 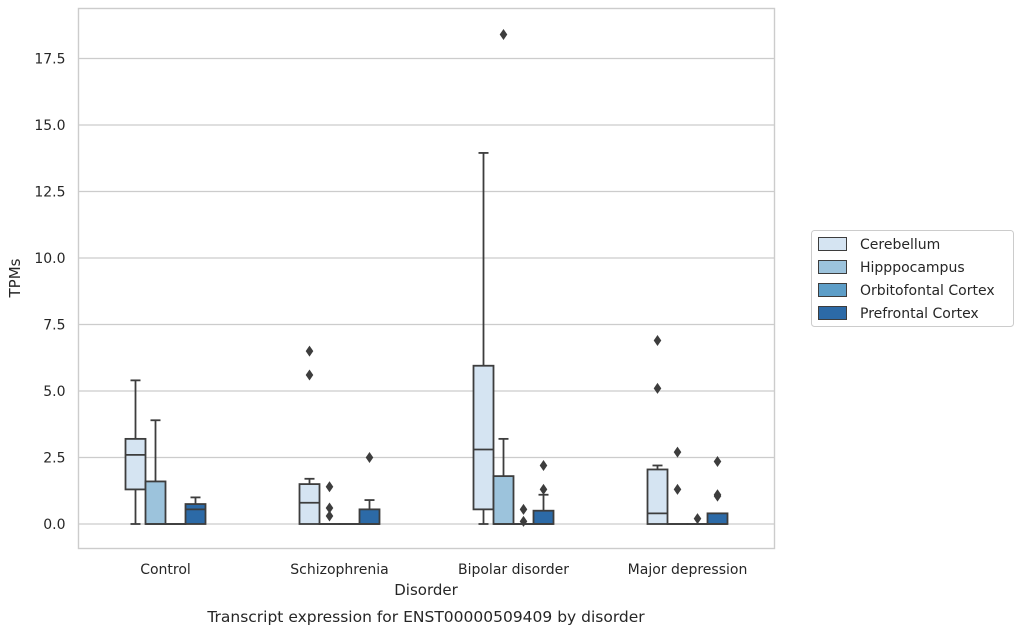 What do you see at coordinates (54, 392) in the screenshot?
I see `y-tick-label: 5.0` at bounding box center [54, 392].